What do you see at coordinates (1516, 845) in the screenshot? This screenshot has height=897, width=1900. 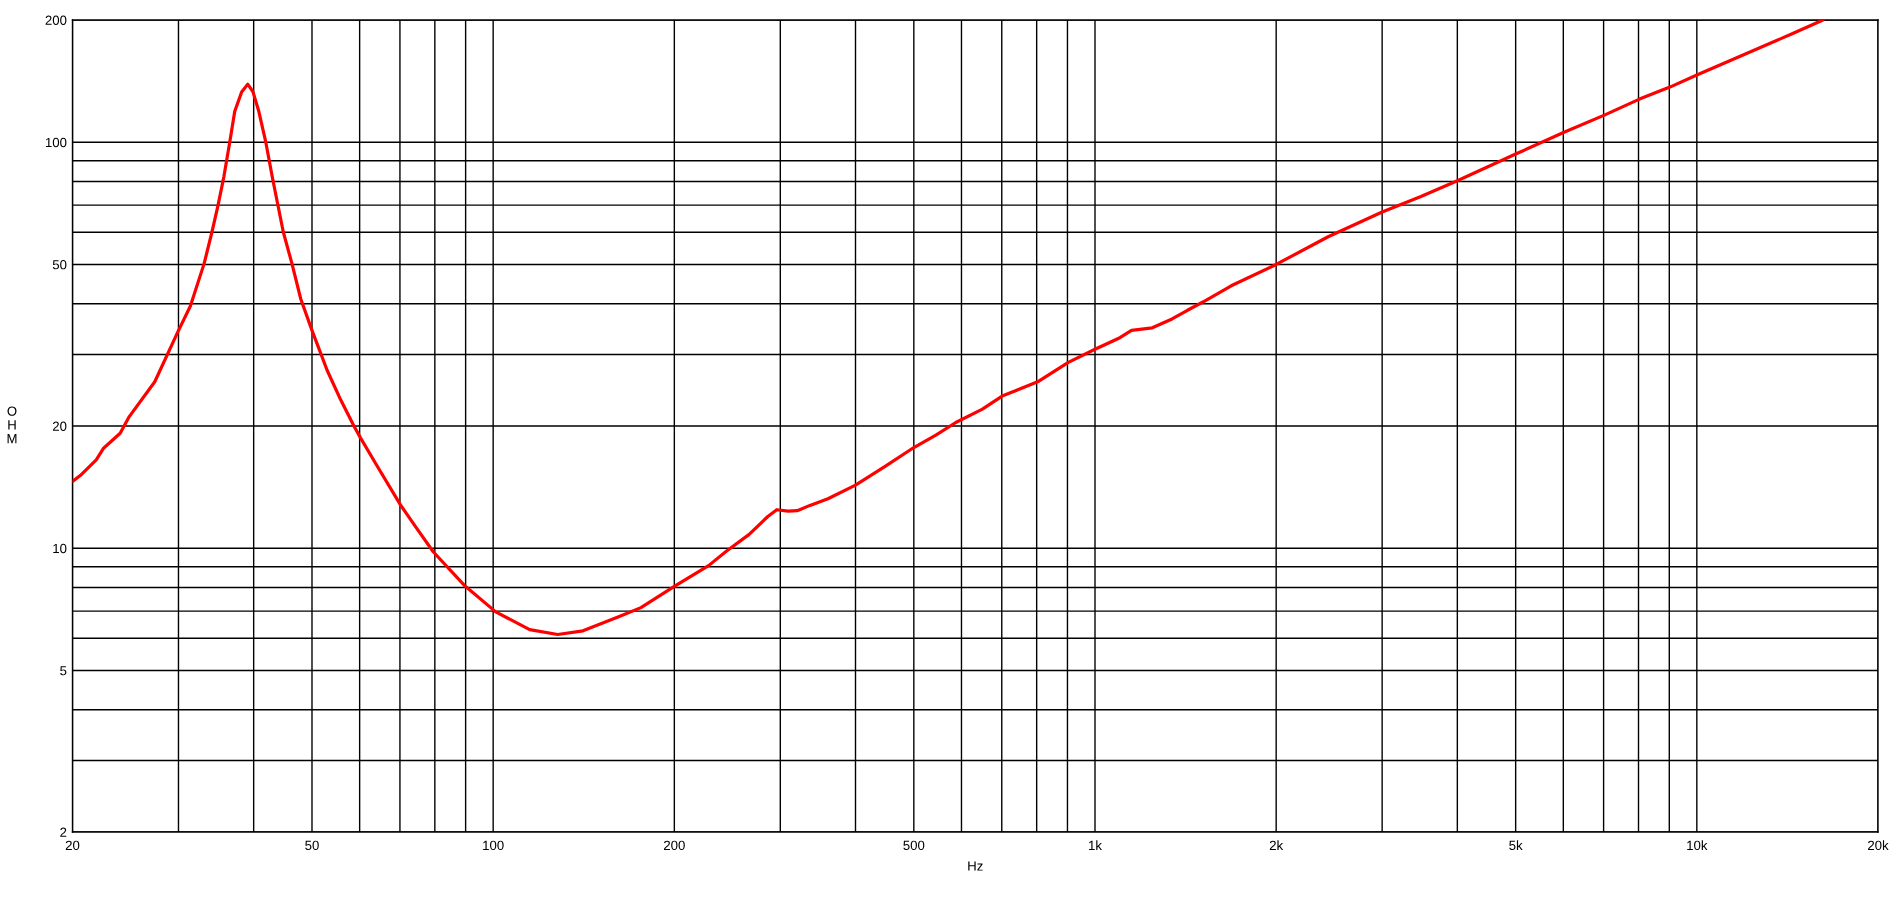 I see `x-tick-label: 5k` at bounding box center [1516, 845].